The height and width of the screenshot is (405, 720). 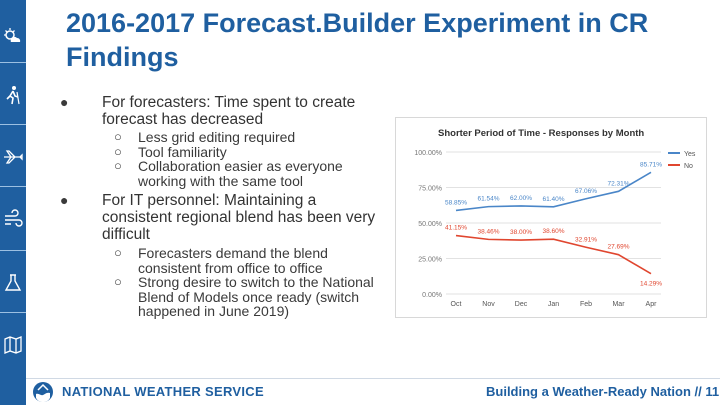 I want to click on y-tick-label: 75.00%, so click(x=430, y=189).